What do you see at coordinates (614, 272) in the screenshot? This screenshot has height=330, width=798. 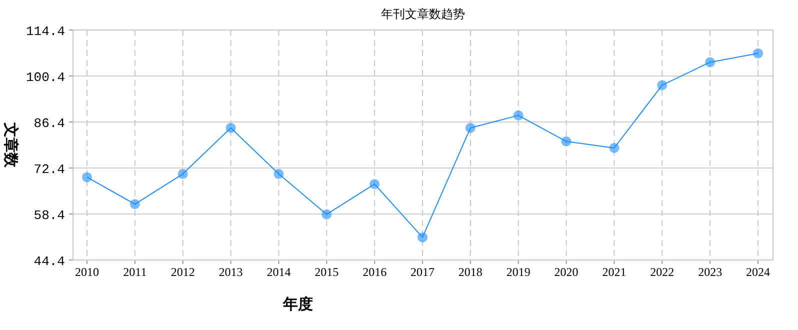 I see `x-tick-label: 2021` at bounding box center [614, 272].